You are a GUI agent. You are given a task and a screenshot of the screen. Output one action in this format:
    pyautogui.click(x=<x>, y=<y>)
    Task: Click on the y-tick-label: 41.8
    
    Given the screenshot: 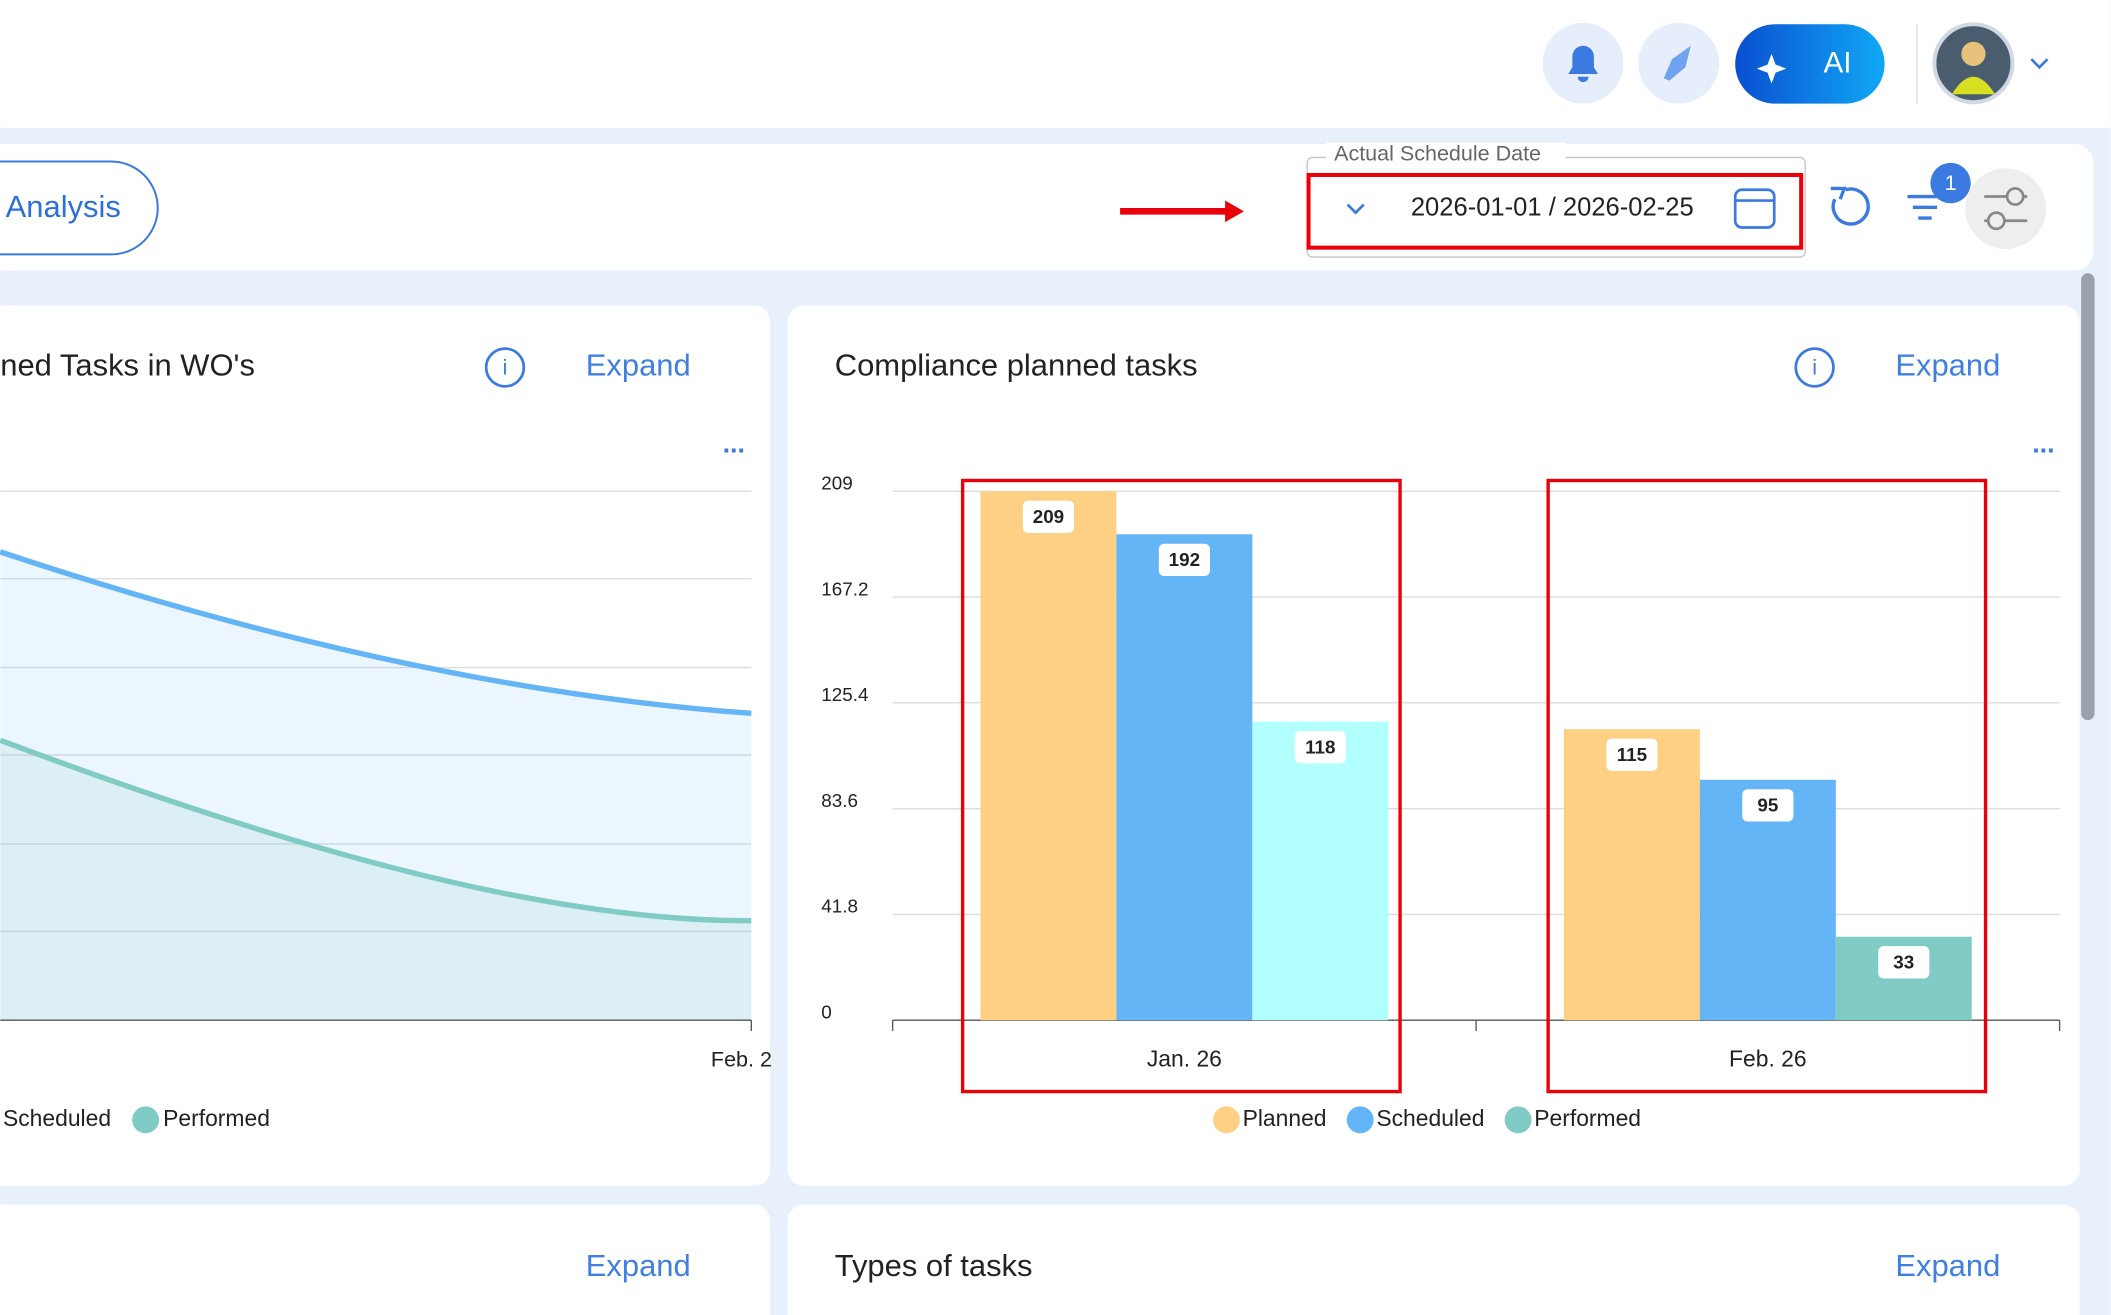 What is the action you would take?
    pyautogui.click(x=839, y=906)
    